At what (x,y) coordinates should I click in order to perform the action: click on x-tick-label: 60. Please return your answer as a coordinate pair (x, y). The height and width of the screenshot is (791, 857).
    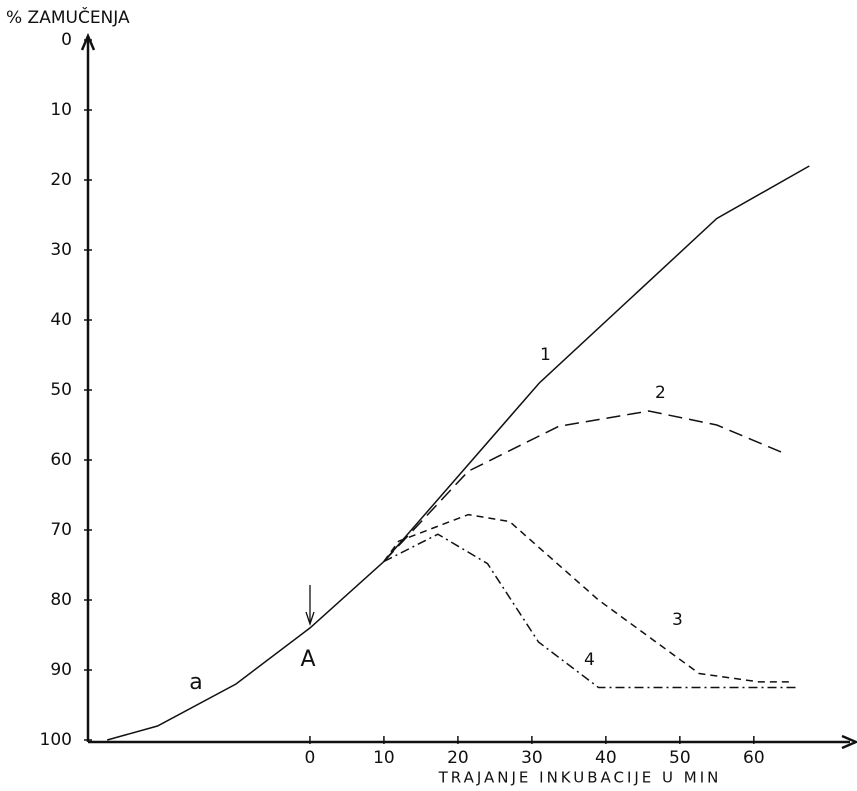
    Looking at the image, I should click on (754, 758).